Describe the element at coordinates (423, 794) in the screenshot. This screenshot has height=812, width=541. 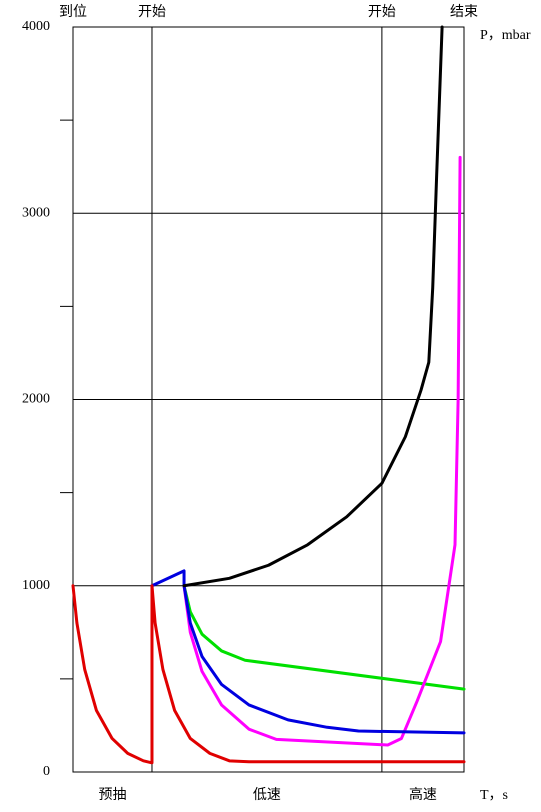
I see `phase-label: 高速` at that location.